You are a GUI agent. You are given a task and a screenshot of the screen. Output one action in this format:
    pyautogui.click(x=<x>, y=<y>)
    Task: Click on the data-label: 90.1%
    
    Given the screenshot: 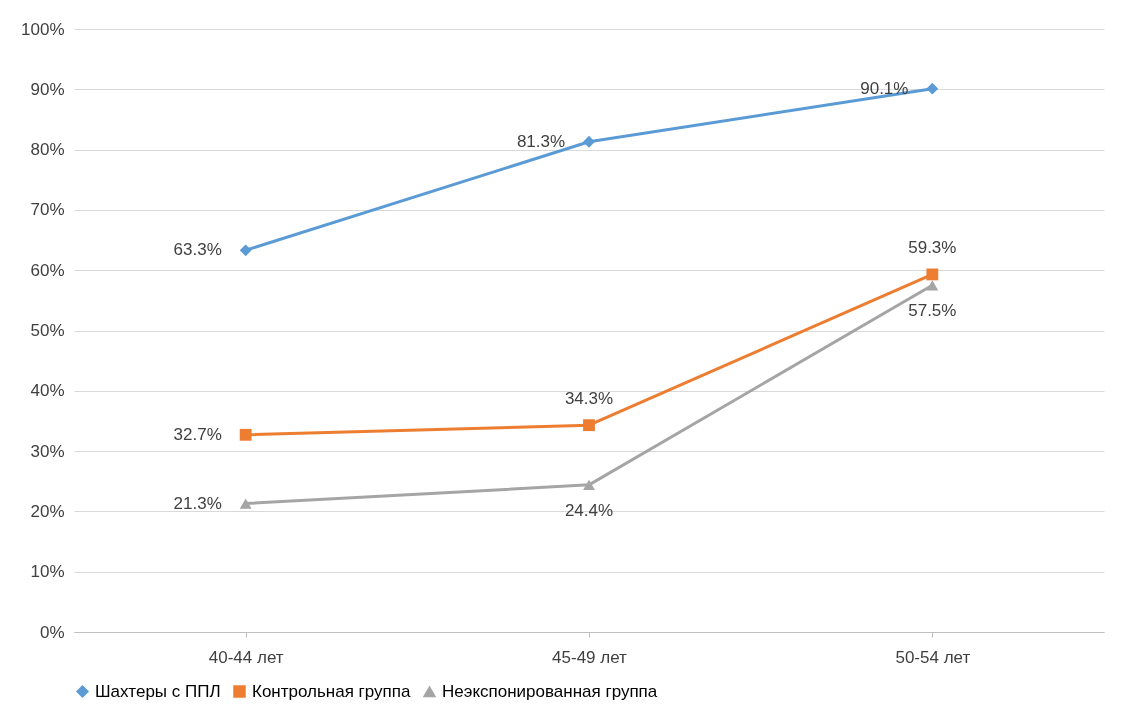 What is the action you would take?
    pyautogui.click(x=884, y=88)
    